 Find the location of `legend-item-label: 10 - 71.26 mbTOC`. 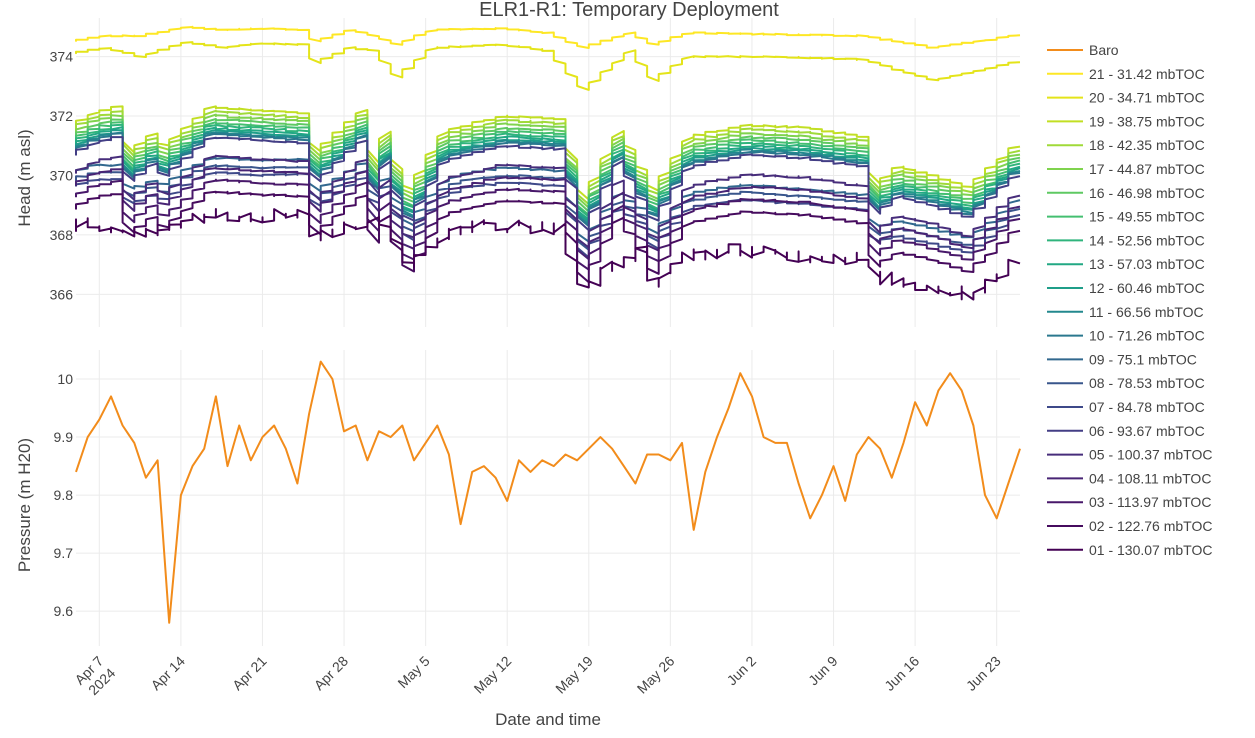

legend-item-label: 10 - 71.26 mbTOC is located at coordinates (1147, 336).